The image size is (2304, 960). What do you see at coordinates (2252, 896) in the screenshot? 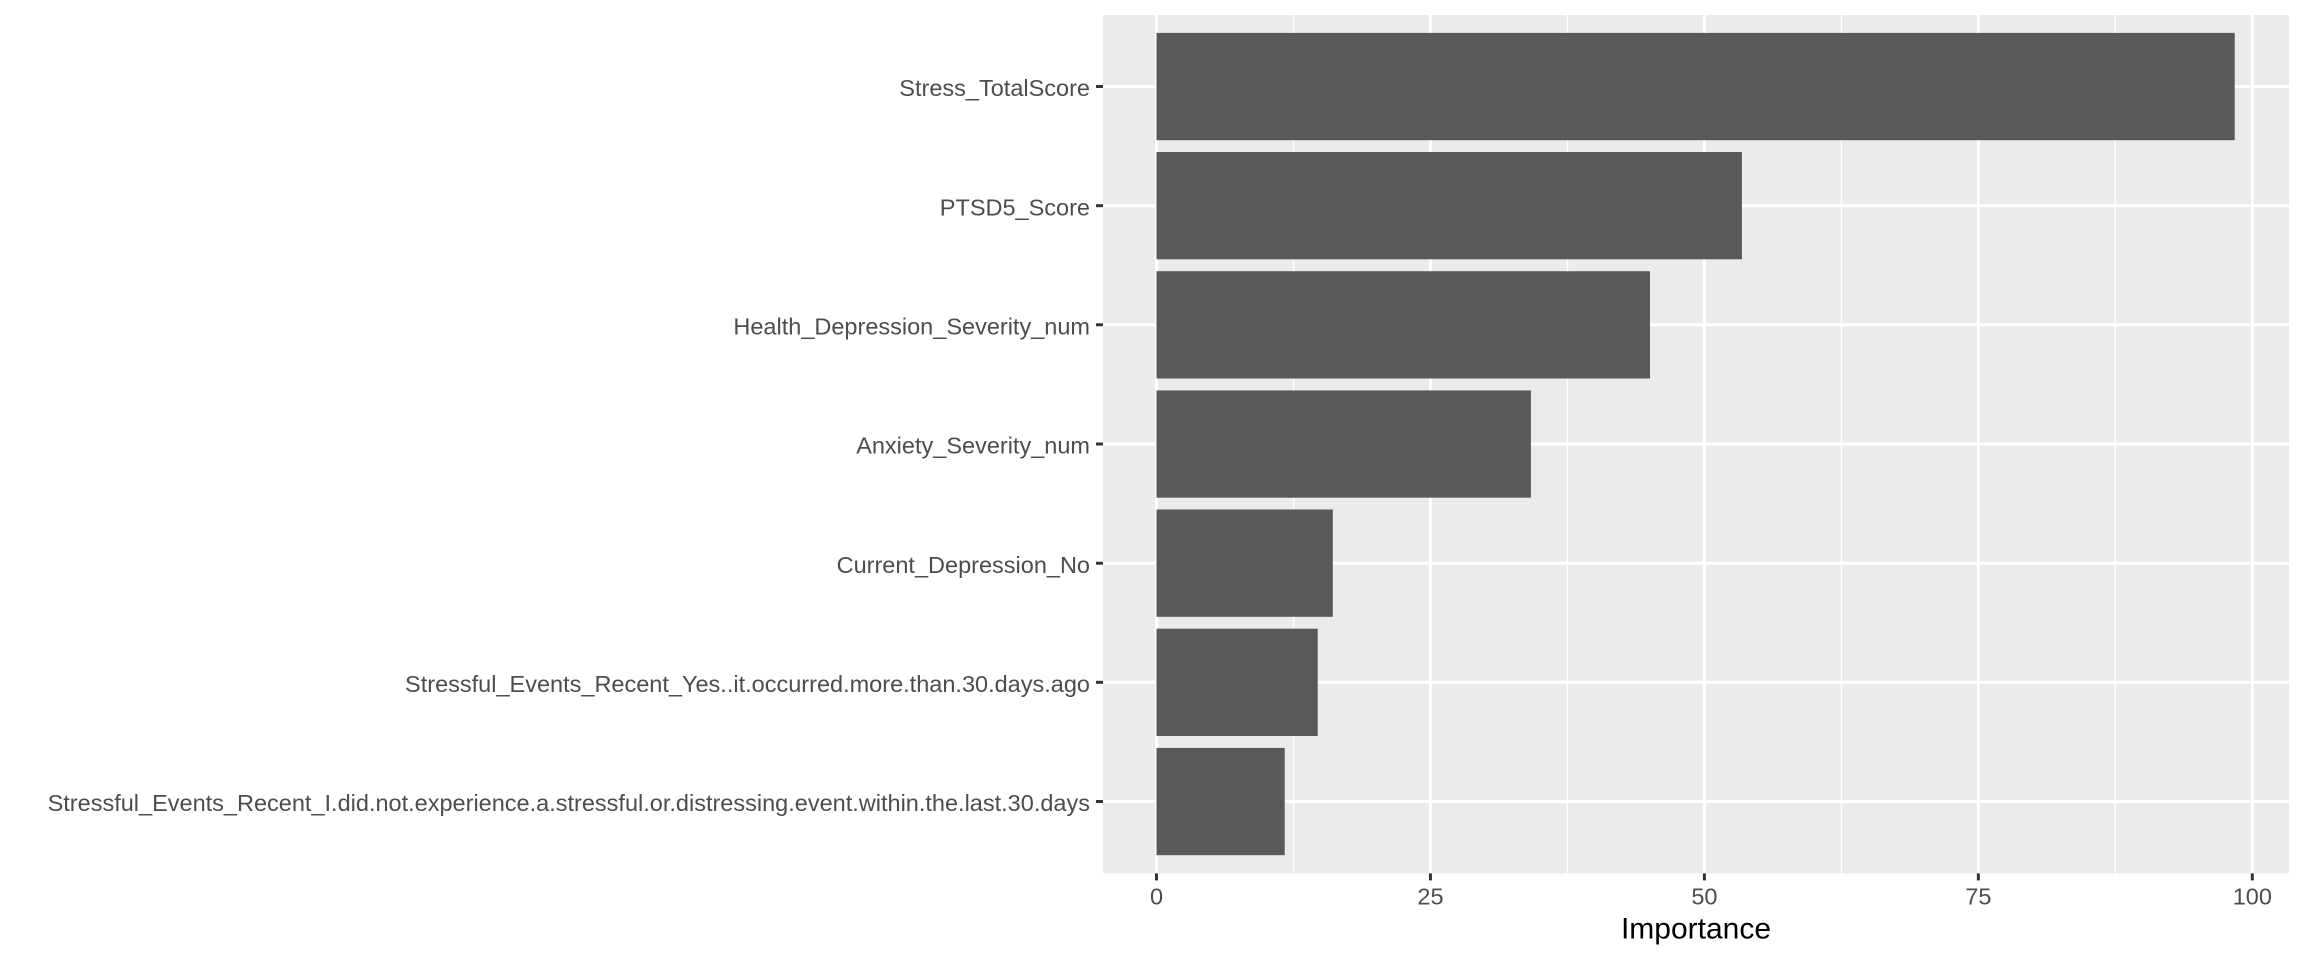
I see `svg-text: 100` at bounding box center [2252, 896].